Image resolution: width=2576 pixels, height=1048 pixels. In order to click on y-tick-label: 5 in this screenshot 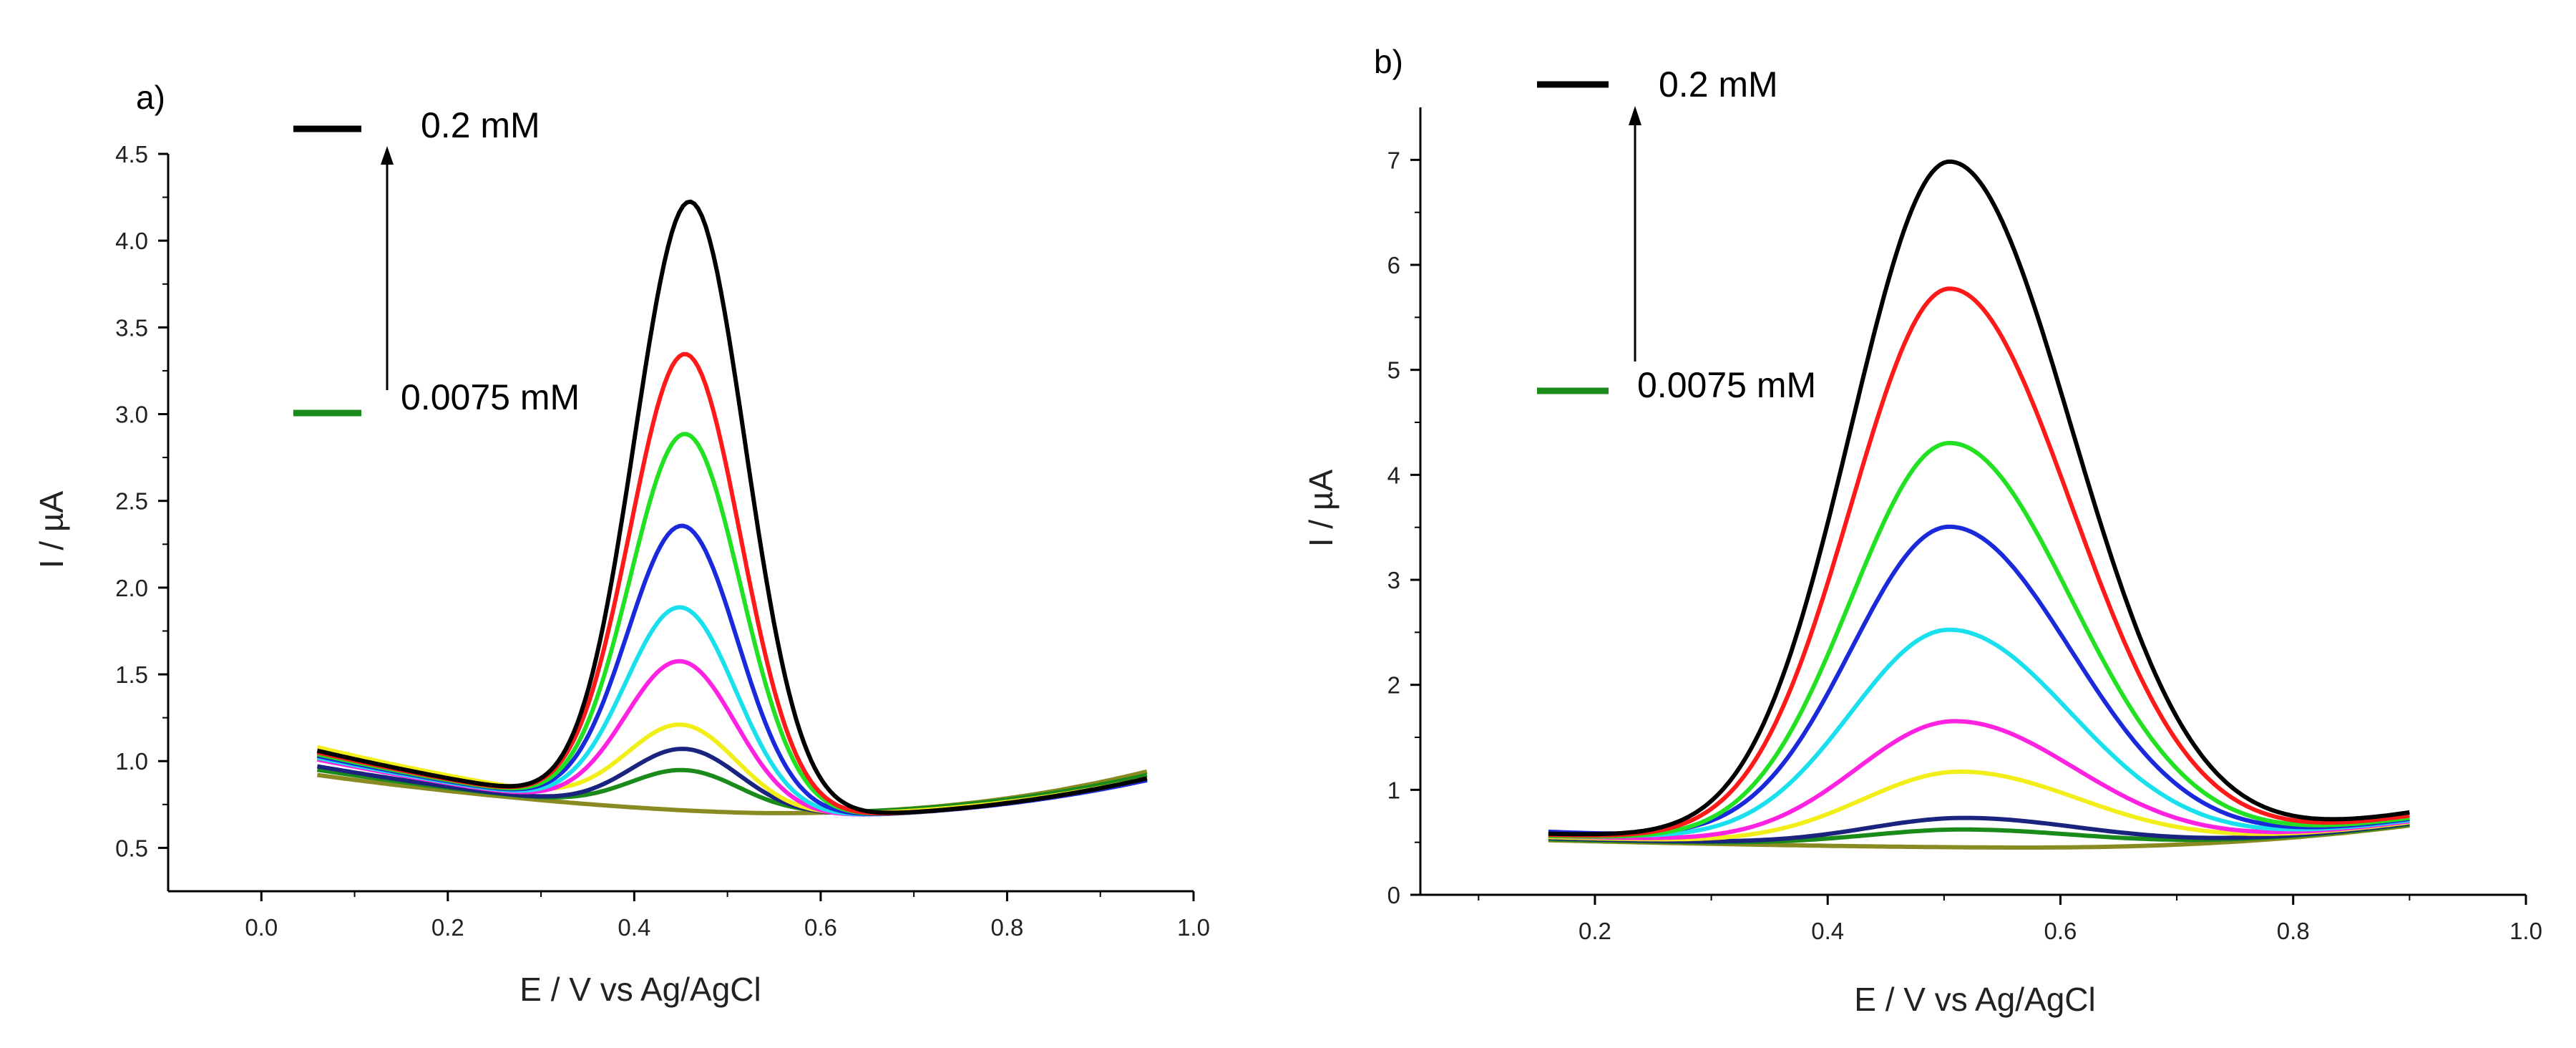, I will do `click(1393, 370)`.